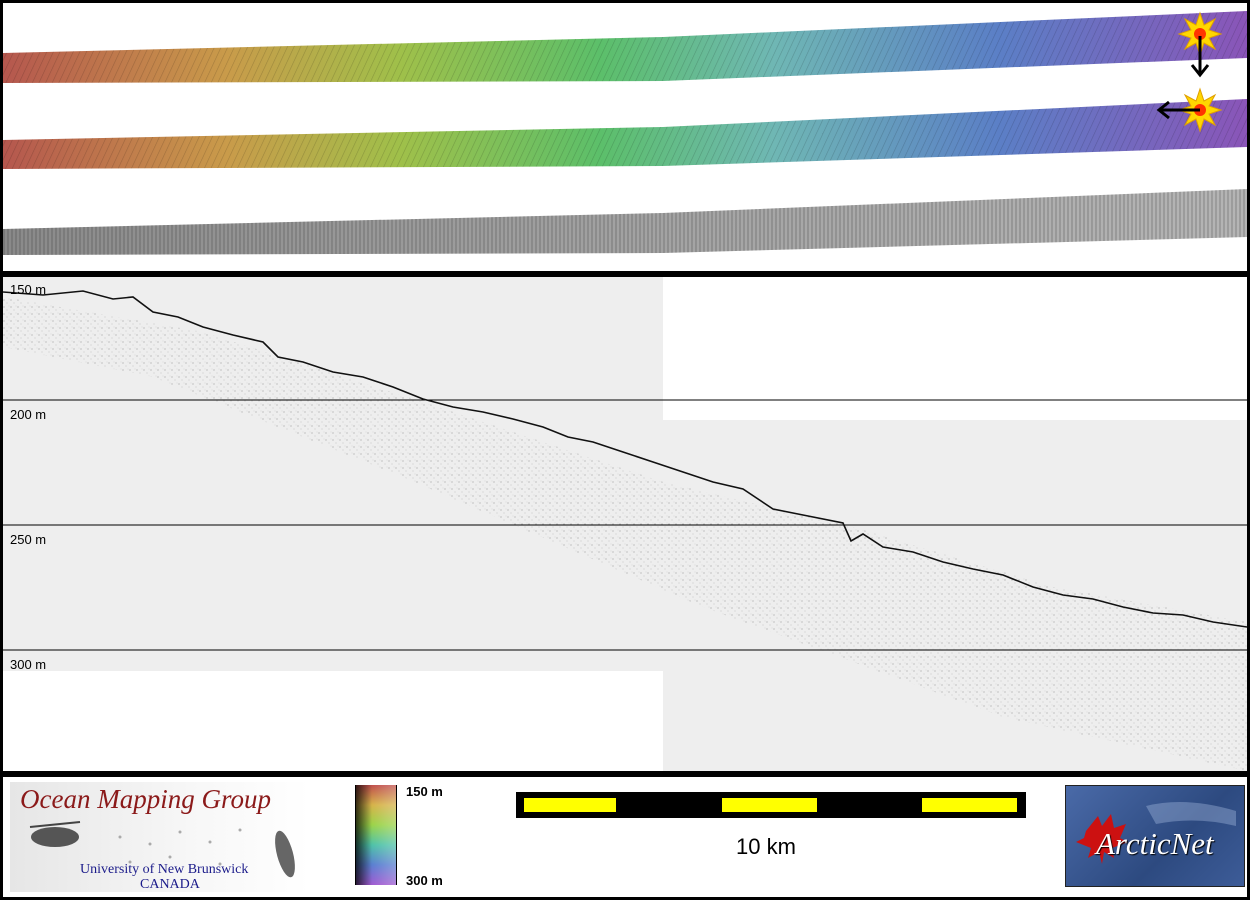 This screenshot has height=900, width=1250. I want to click on left-arrow-icon, so click(1178, 110).